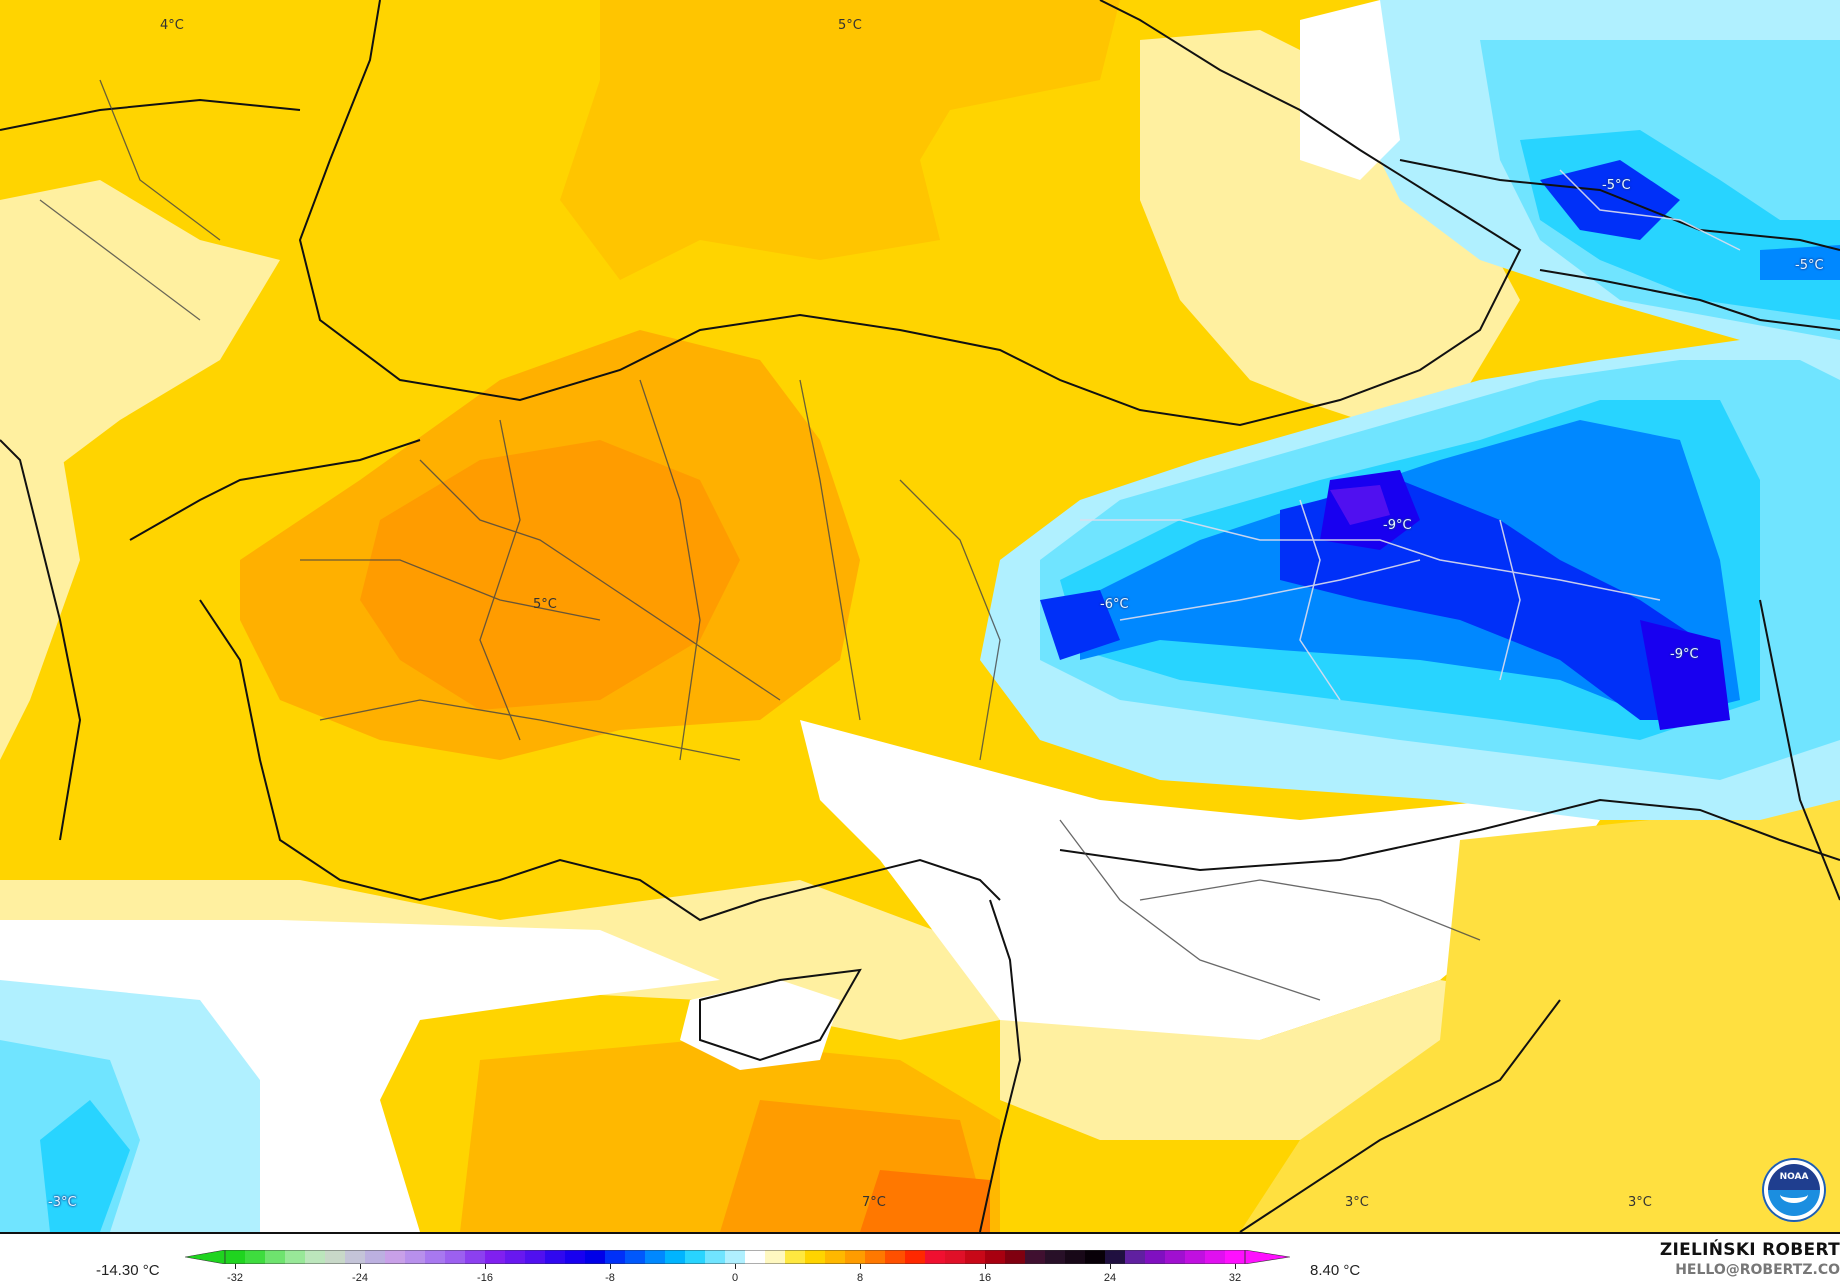 The image size is (1840, 1288). What do you see at coordinates (860, 1278) in the screenshot?
I see `tick-label: 8` at bounding box center [860, 1278].